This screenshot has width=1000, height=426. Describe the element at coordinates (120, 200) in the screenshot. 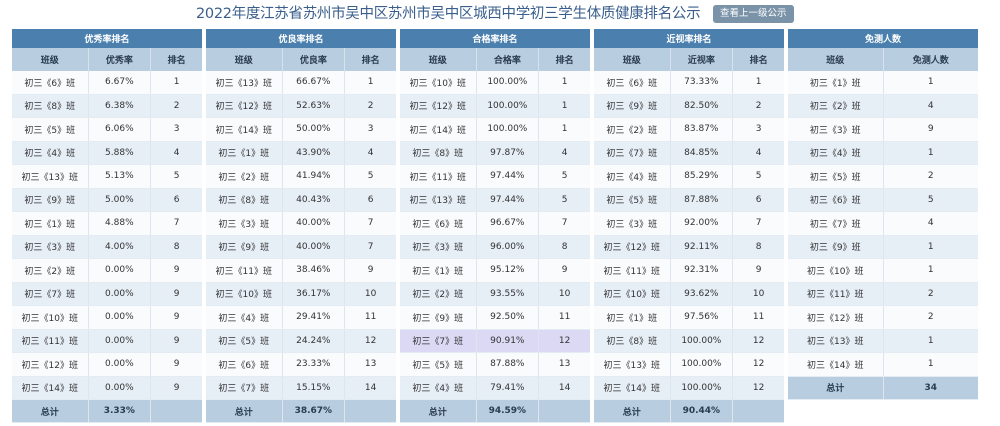

I see `table-cell: 5.00%` at that location.